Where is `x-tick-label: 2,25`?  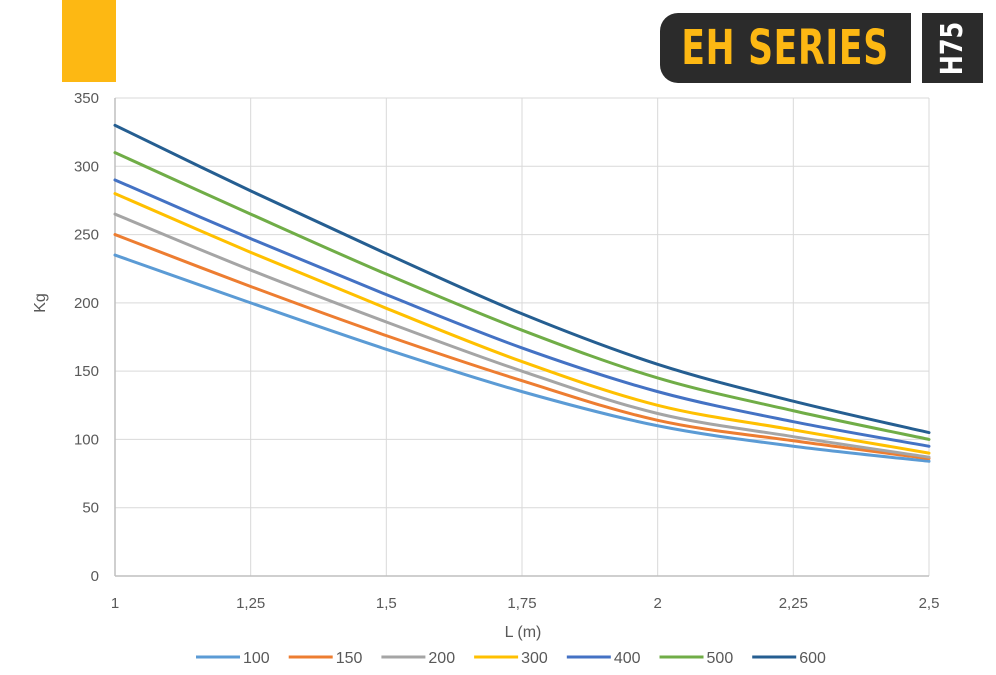
x-tick-label: 2,25 is located at coordinates (793, 603).